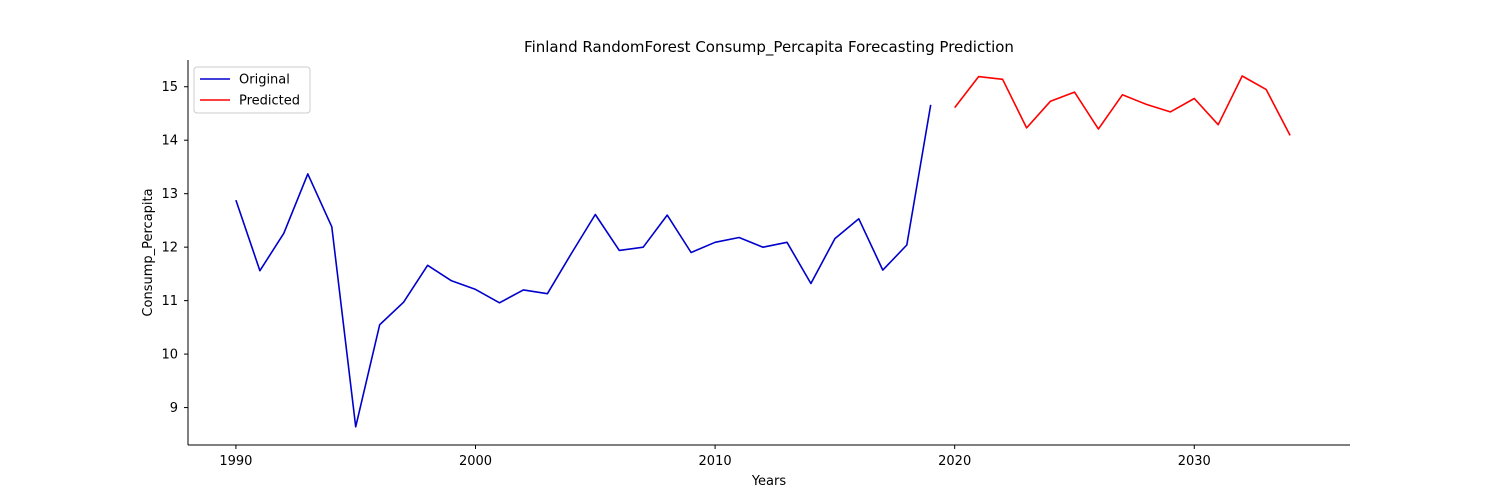  Describe the element at coordinates (169, 194) in the screenshot. I see `y-tick-label: 13` at that location.